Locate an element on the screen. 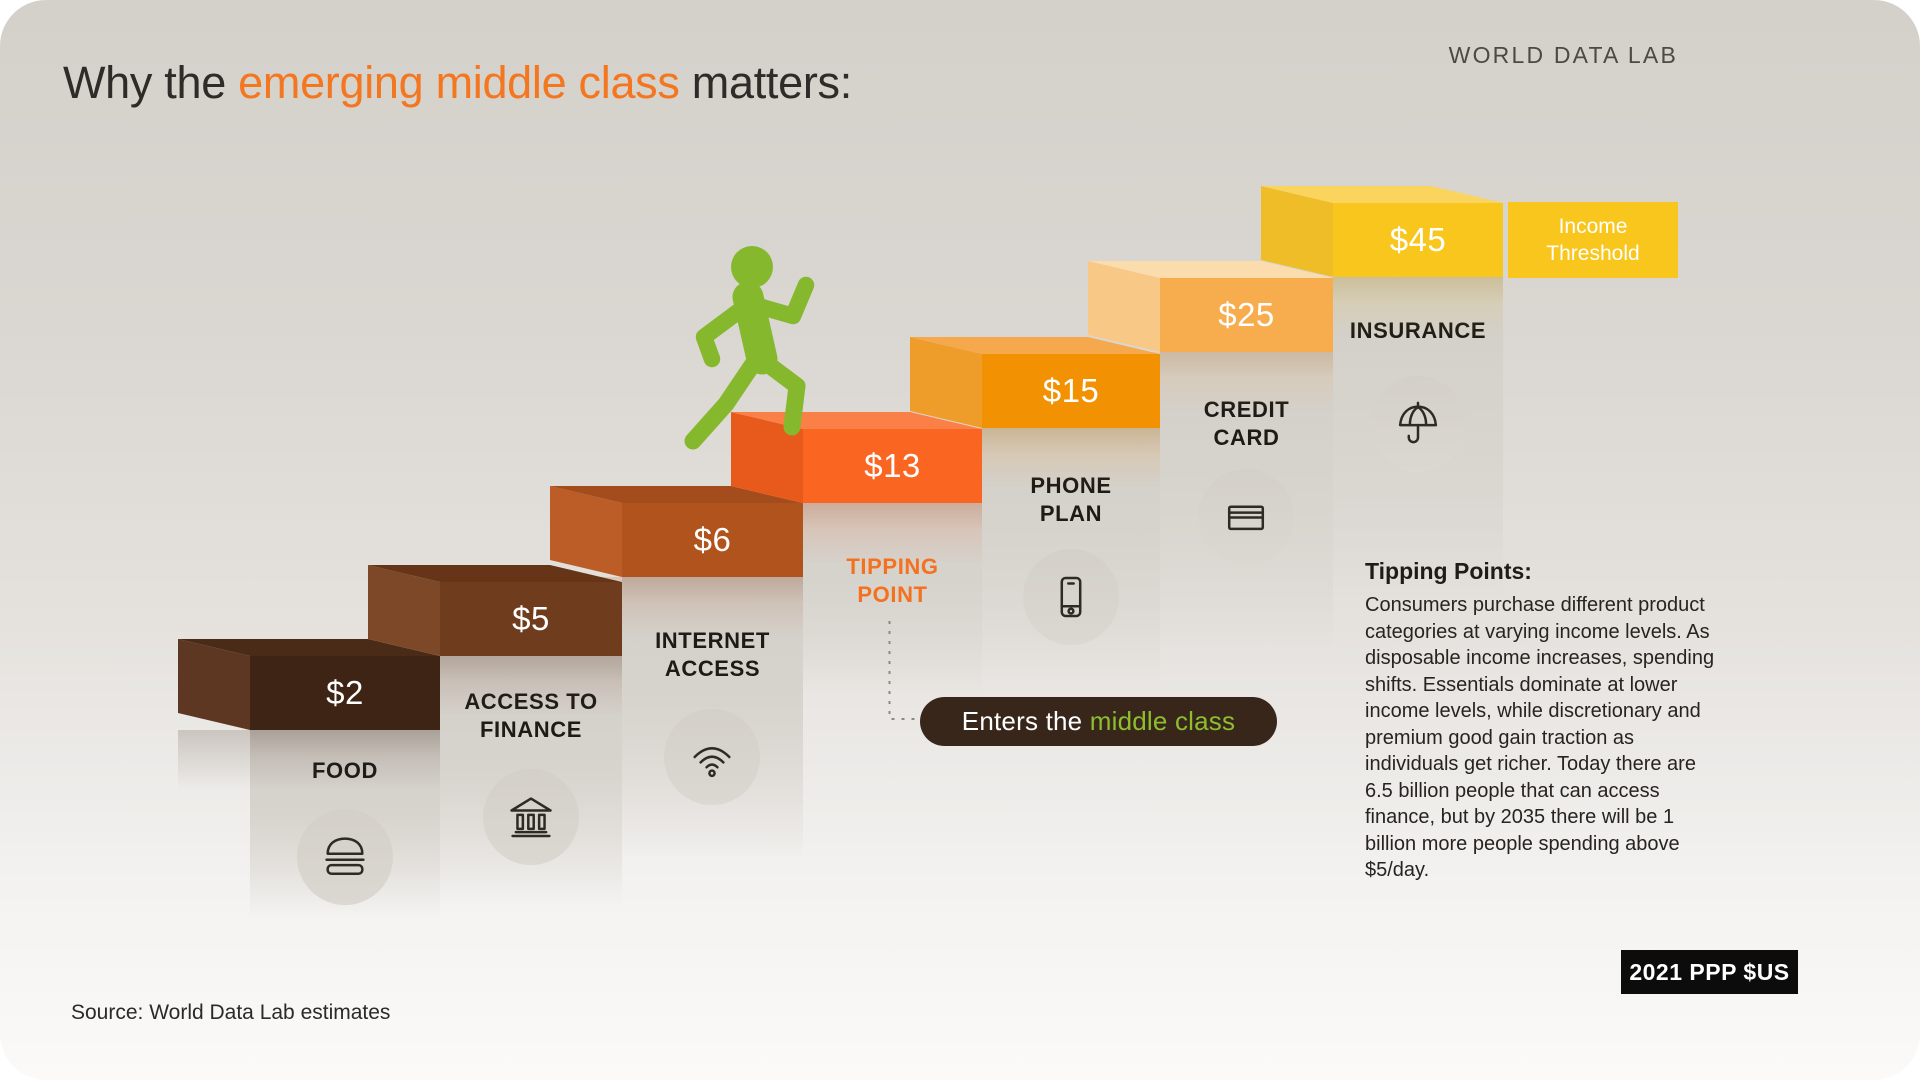  middle-class-callout: Enters the middle class is located at coordinates (1098, 721).